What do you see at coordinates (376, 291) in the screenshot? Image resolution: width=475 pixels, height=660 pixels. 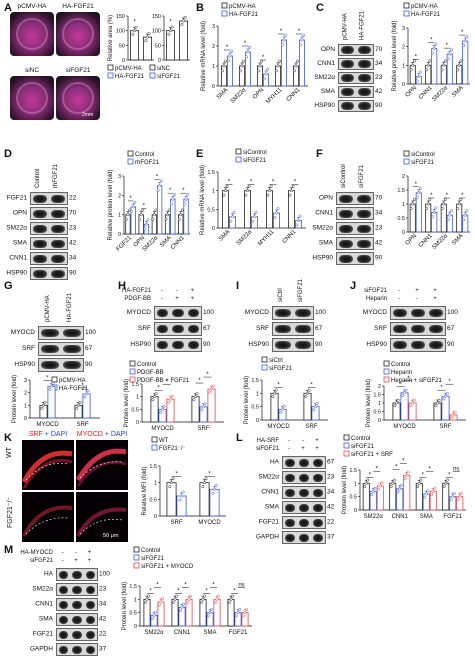 I see `treatment-label: siFGF21` at bounding box center [376, 291].